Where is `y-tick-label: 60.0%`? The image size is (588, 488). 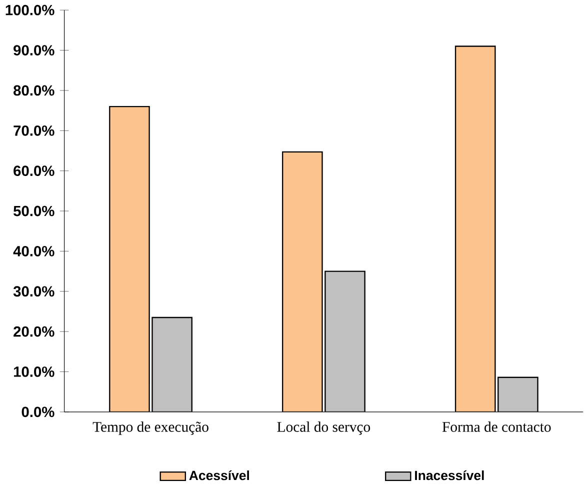
y-tick-label: 60.0% is located at coordinates (34, 171).